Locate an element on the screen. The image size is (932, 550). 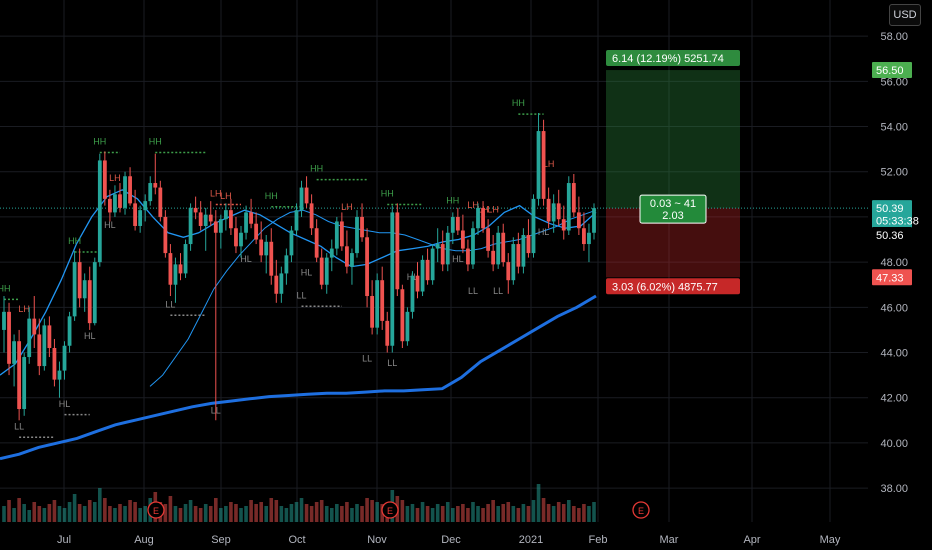
loss-label-box is located at coordinates (673, 286).